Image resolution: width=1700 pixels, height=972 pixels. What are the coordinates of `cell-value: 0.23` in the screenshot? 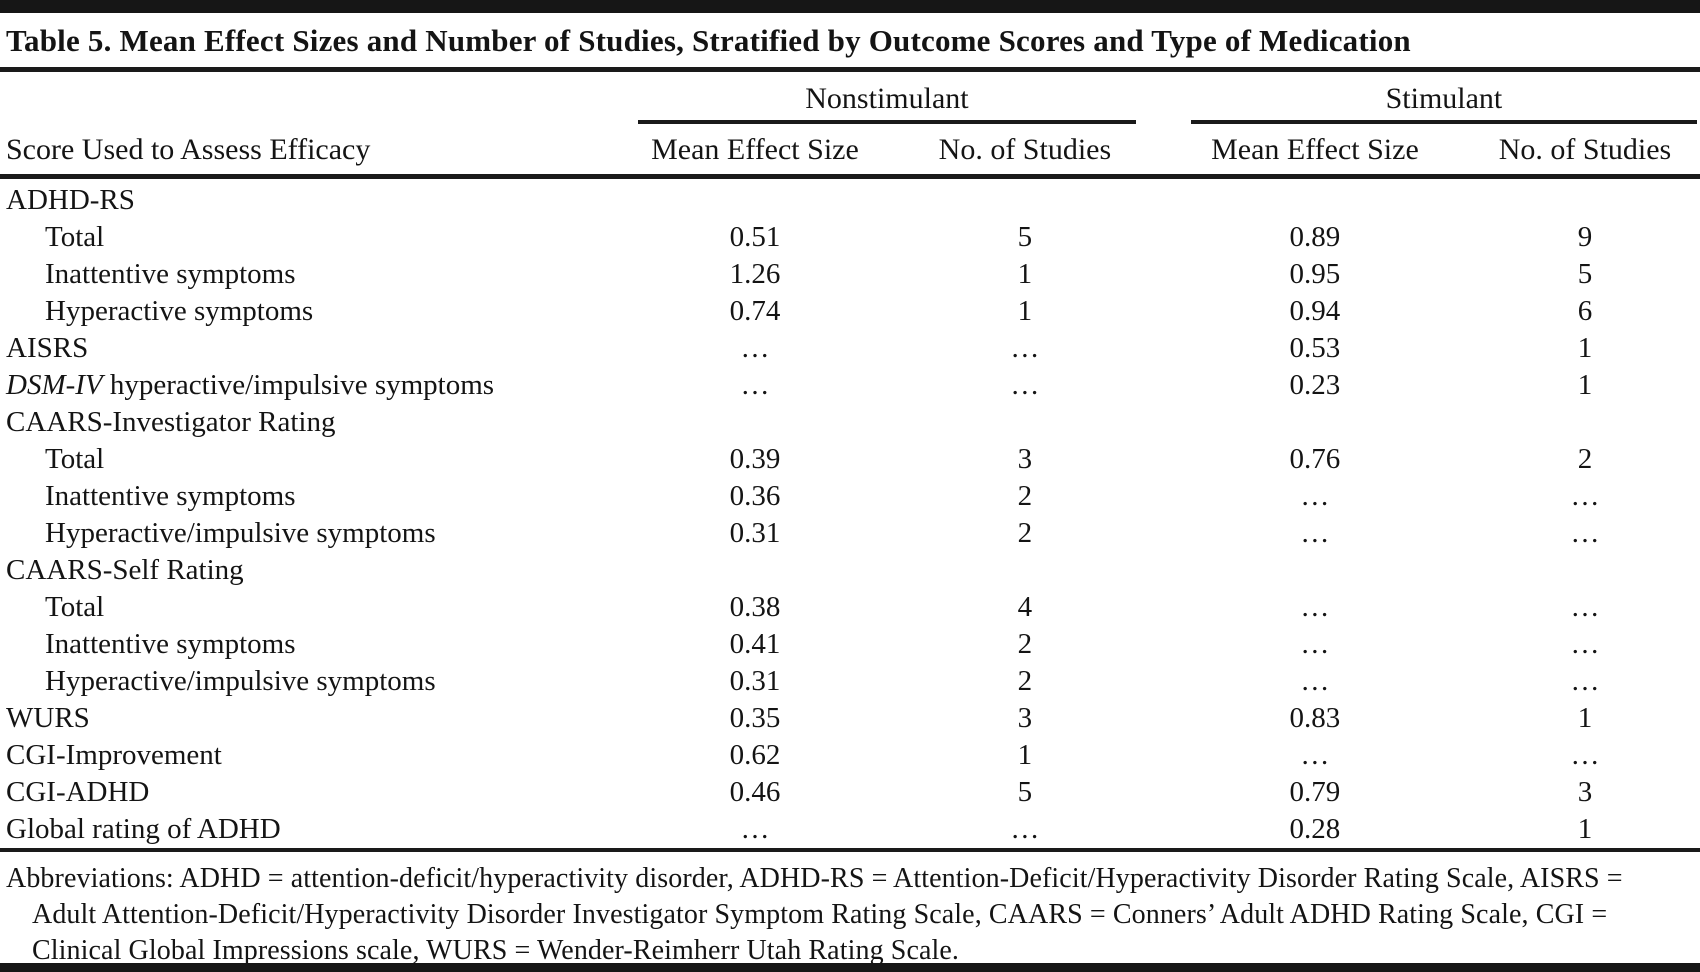 It's located at (1315, 385).